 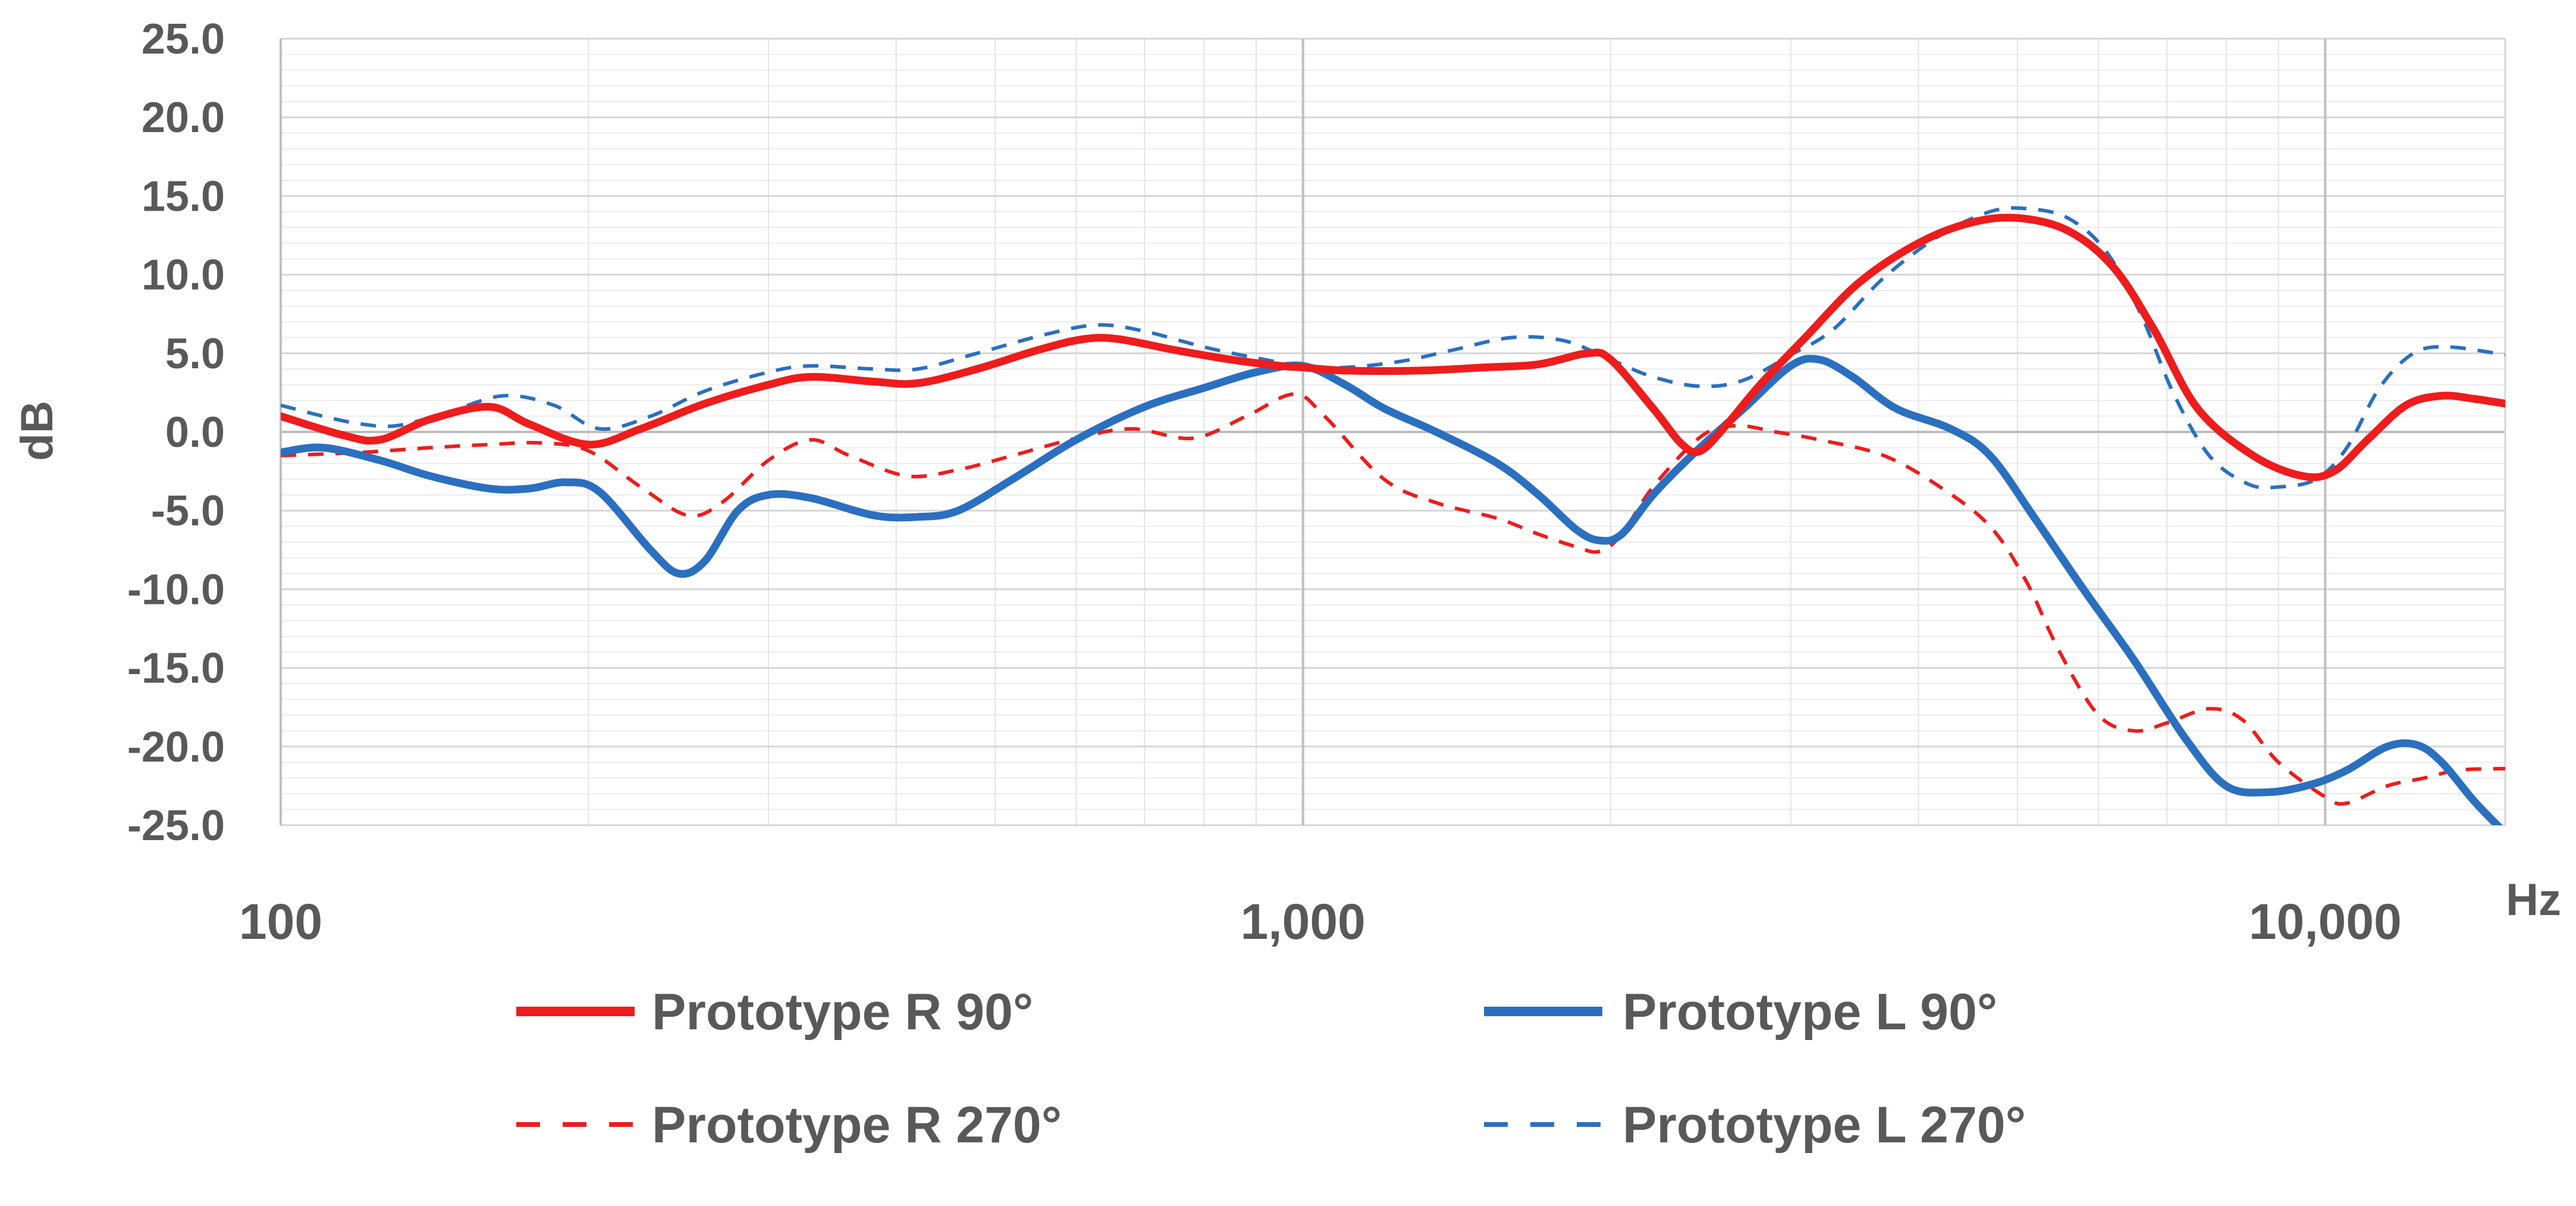 I want to click on x-tick-label: 10,000, so click(x=2325, y=922).